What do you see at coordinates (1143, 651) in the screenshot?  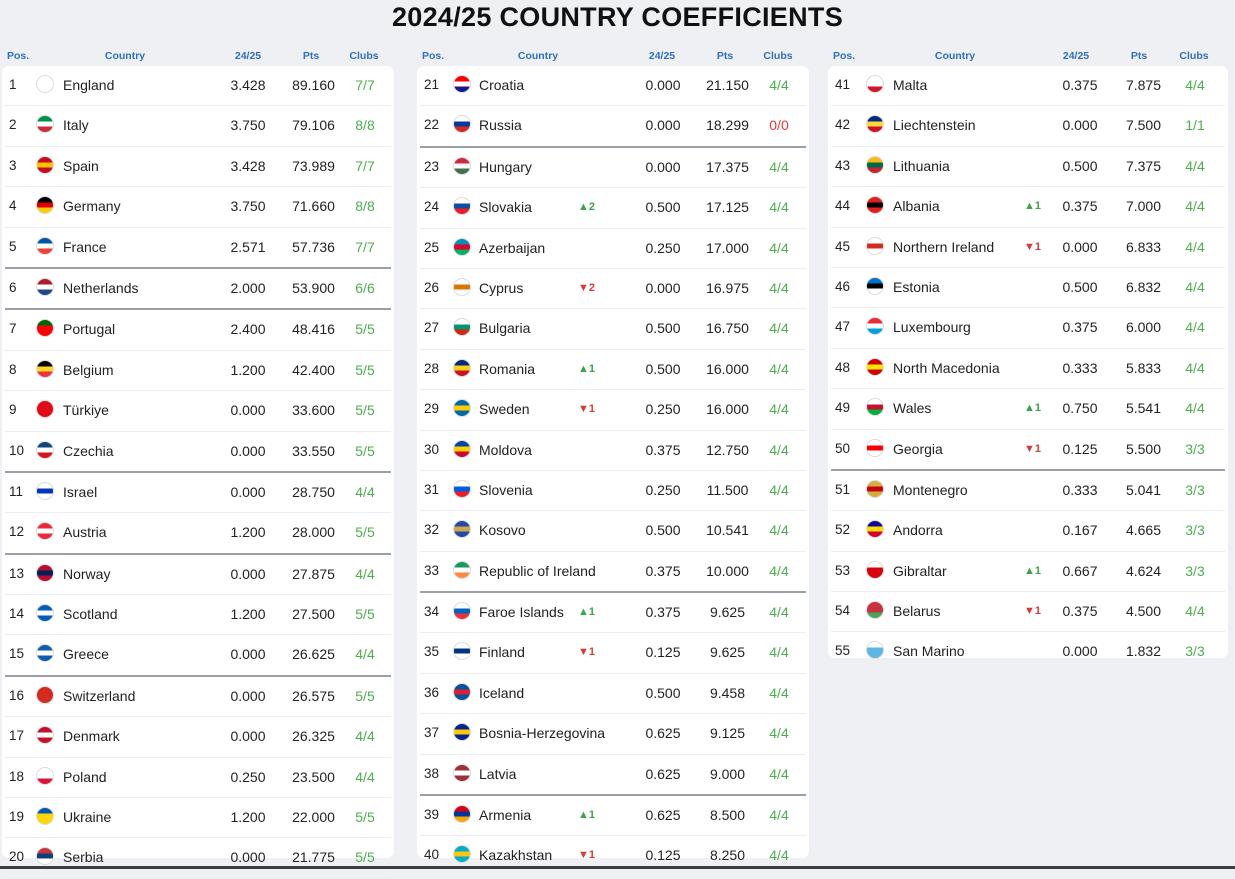 I see `points-total: 1.832` at bounding box center [1143, 651].